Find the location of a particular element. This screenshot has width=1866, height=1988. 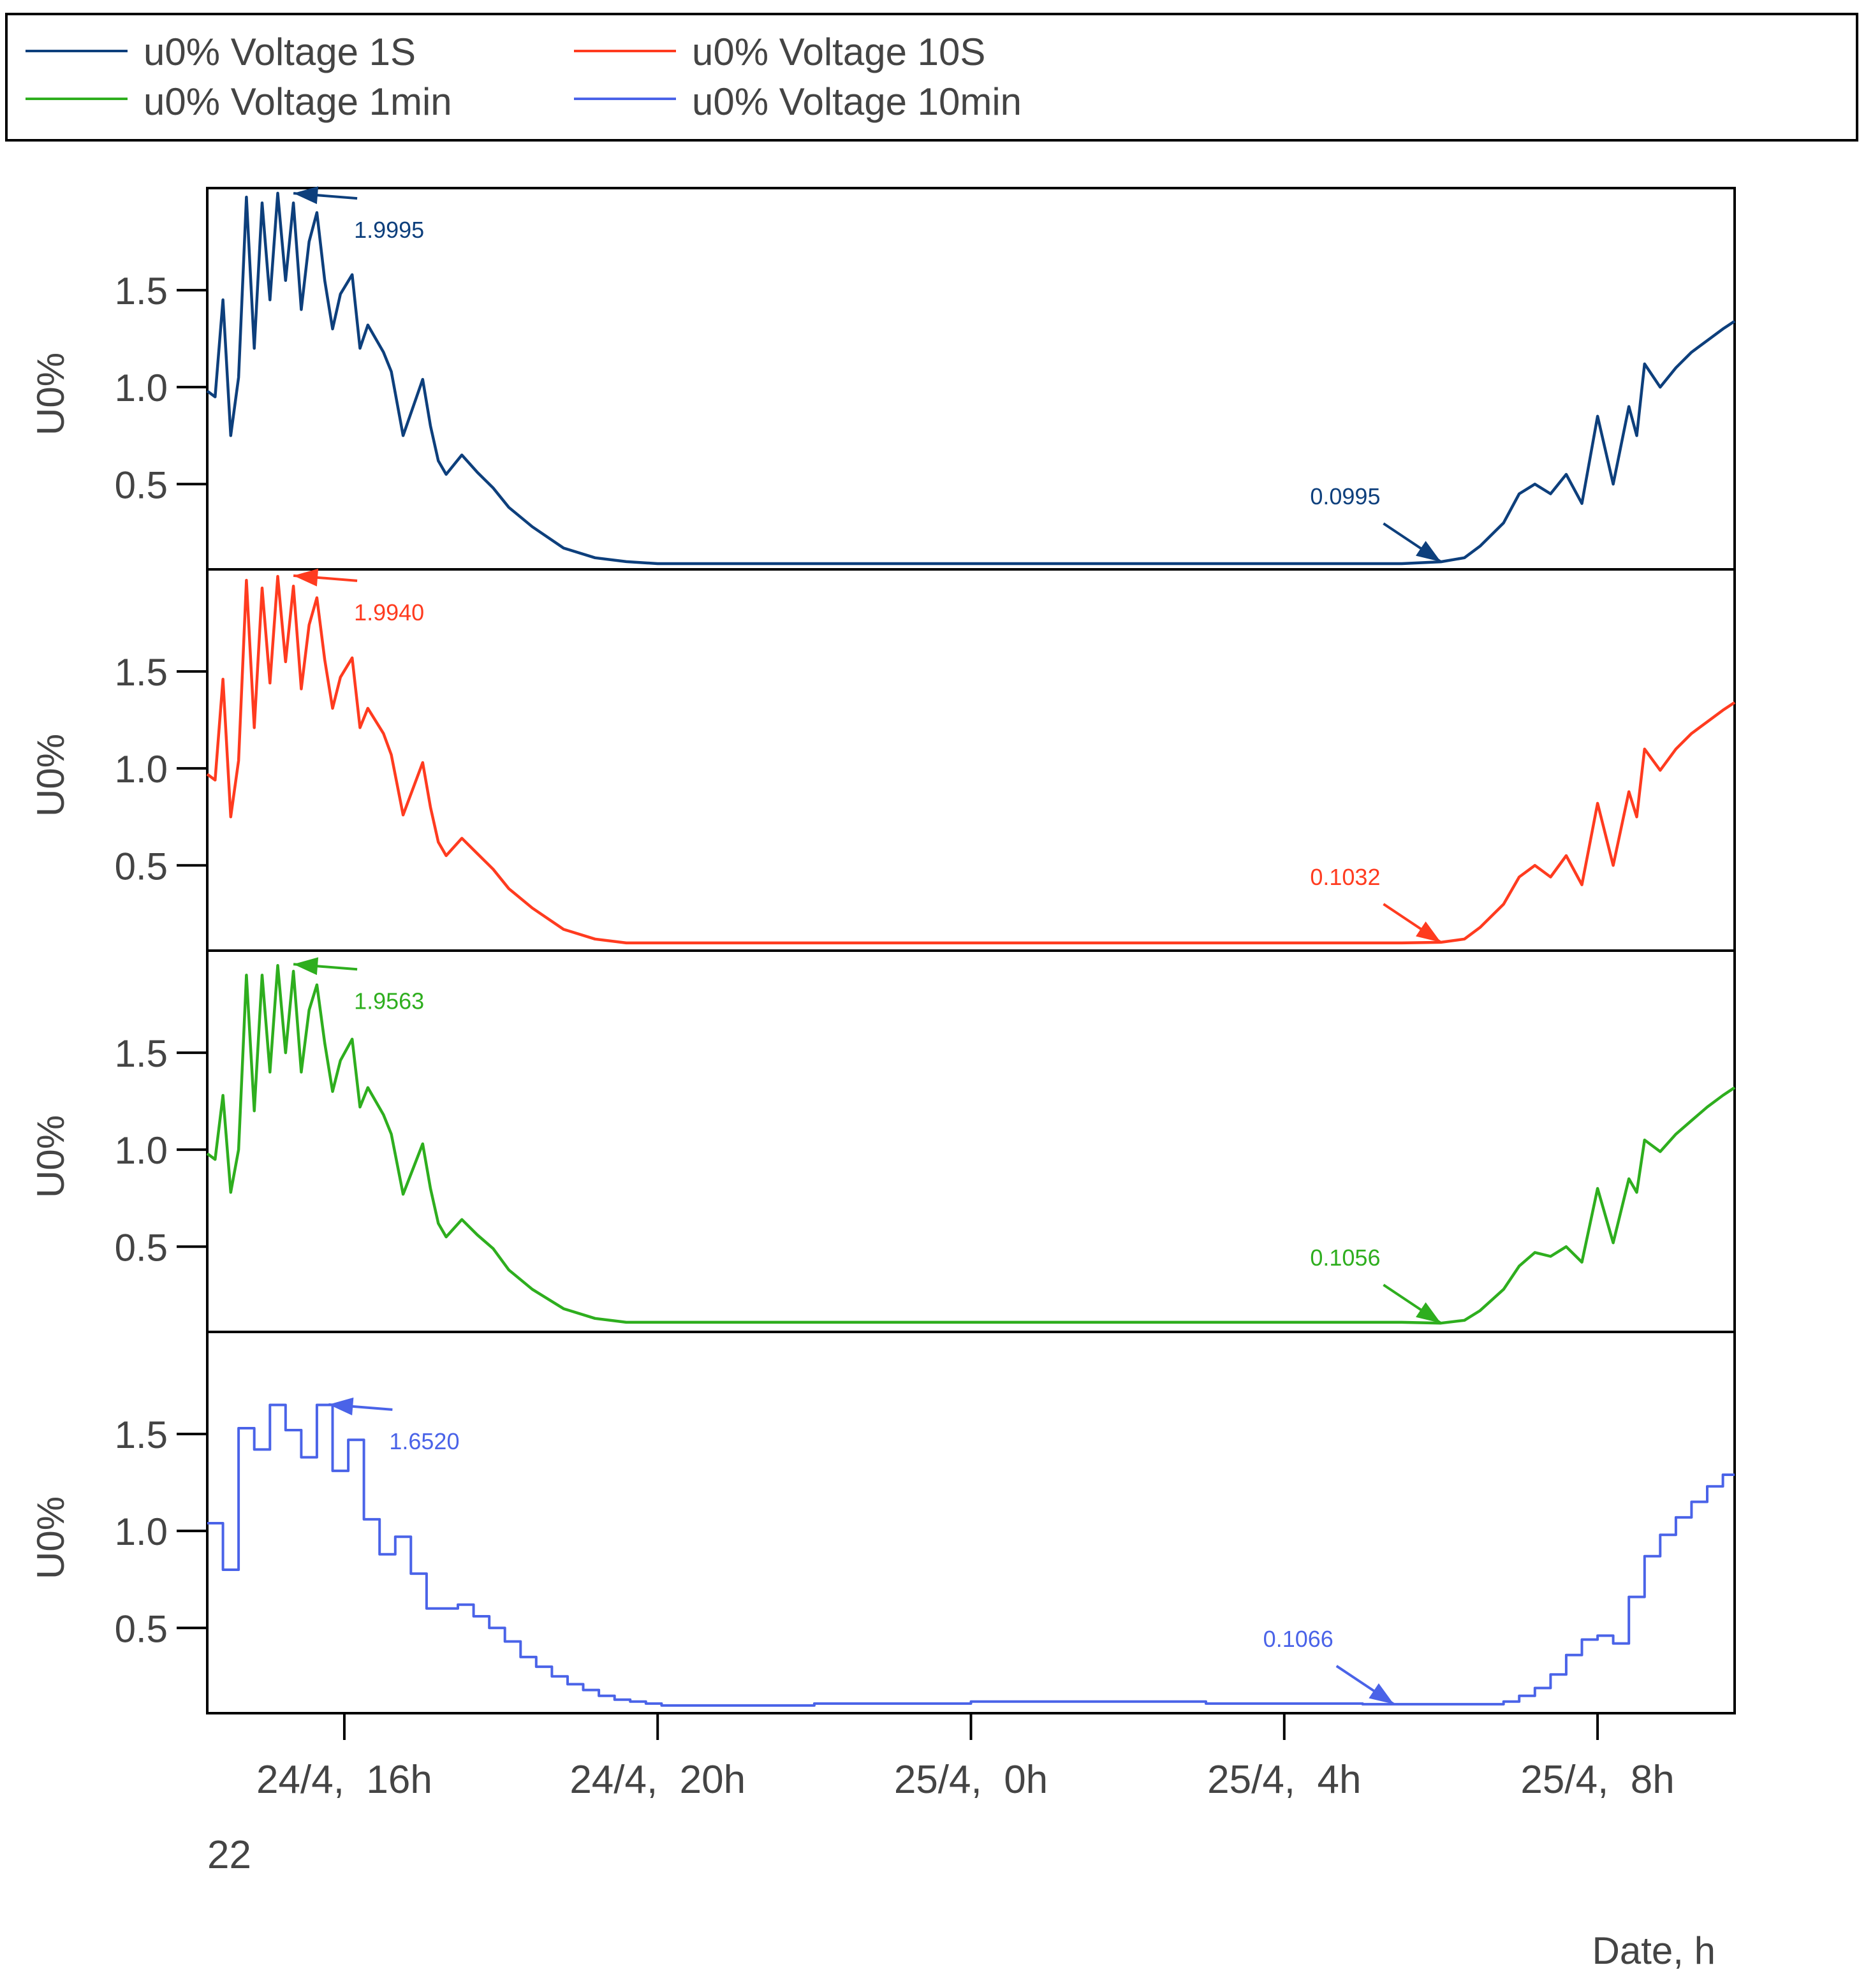

annotation-max-label: 1.9563 is located at coordinates (389, 1001).